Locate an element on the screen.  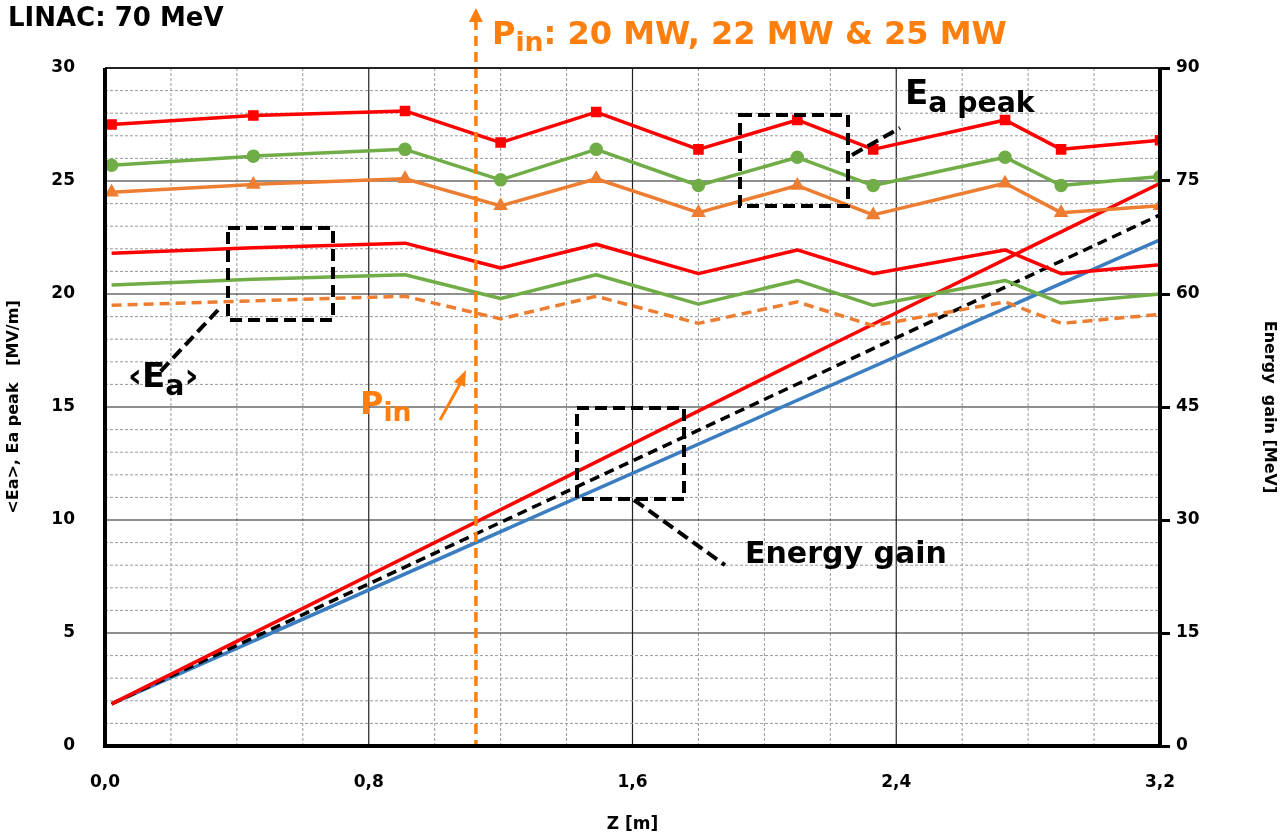
x-axis-title: Z [m] is located at coordinates (632, 823).